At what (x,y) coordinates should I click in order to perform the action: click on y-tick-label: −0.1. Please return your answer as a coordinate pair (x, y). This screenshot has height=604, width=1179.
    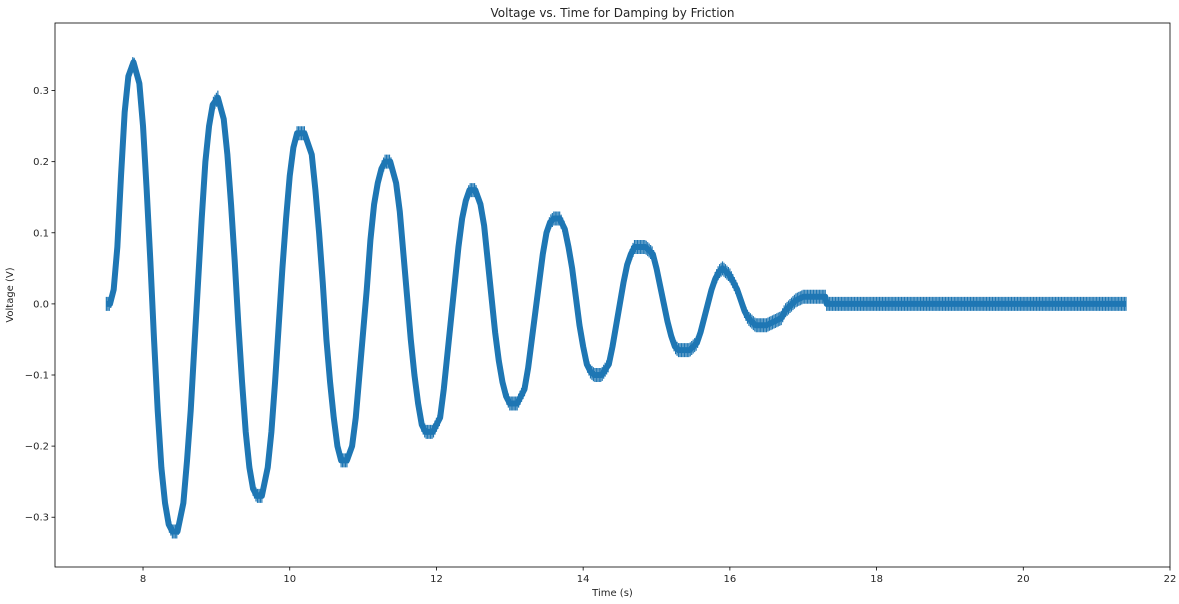
    Looking at the image, I should click on (37, 376).